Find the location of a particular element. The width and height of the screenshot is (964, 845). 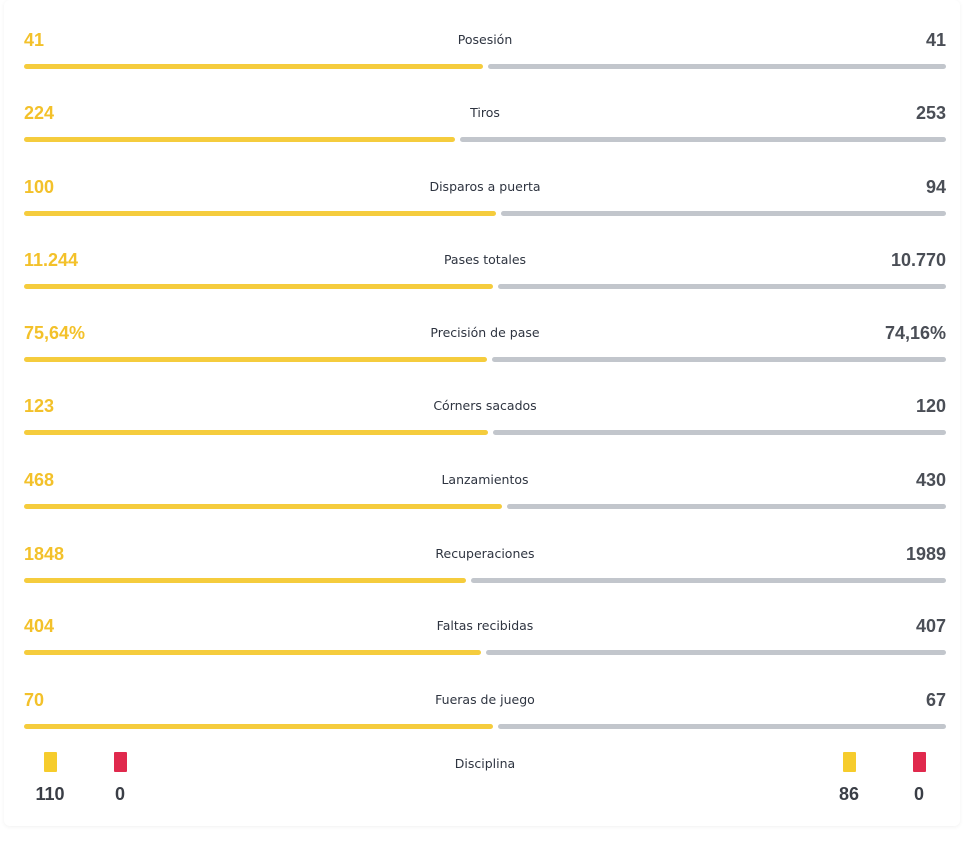

stat-row-throw-ins: 468 Lanzamientos 430 is located at coordinates (485, 488).